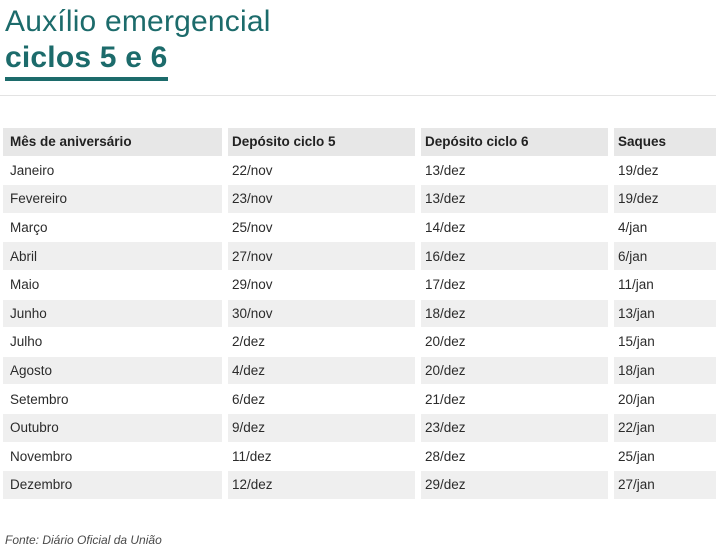 The width and height of the screenshot is (716, 548). Describe the element at coordinates (115, 142) in the screenshot. I see `column-header: Mês de aniversário` at that location.